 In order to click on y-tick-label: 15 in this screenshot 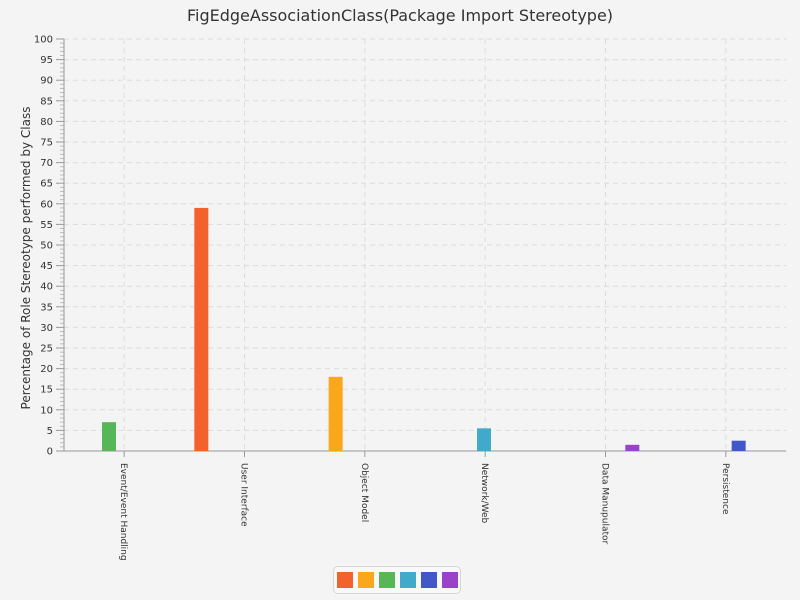, I will do `click(46, 390)`.